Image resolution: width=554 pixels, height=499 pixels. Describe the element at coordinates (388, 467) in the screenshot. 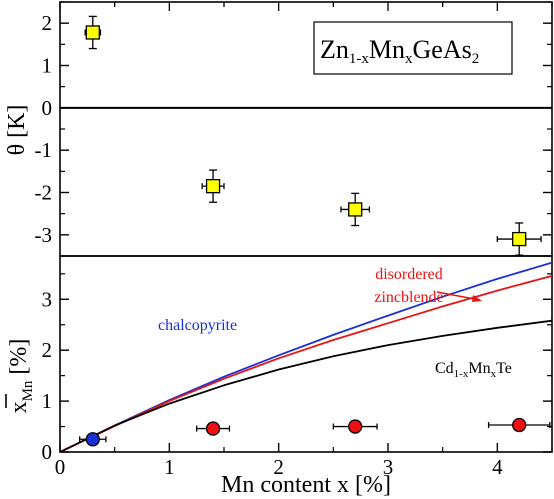

I see `bottom-x-tick-label: 3` at that location.